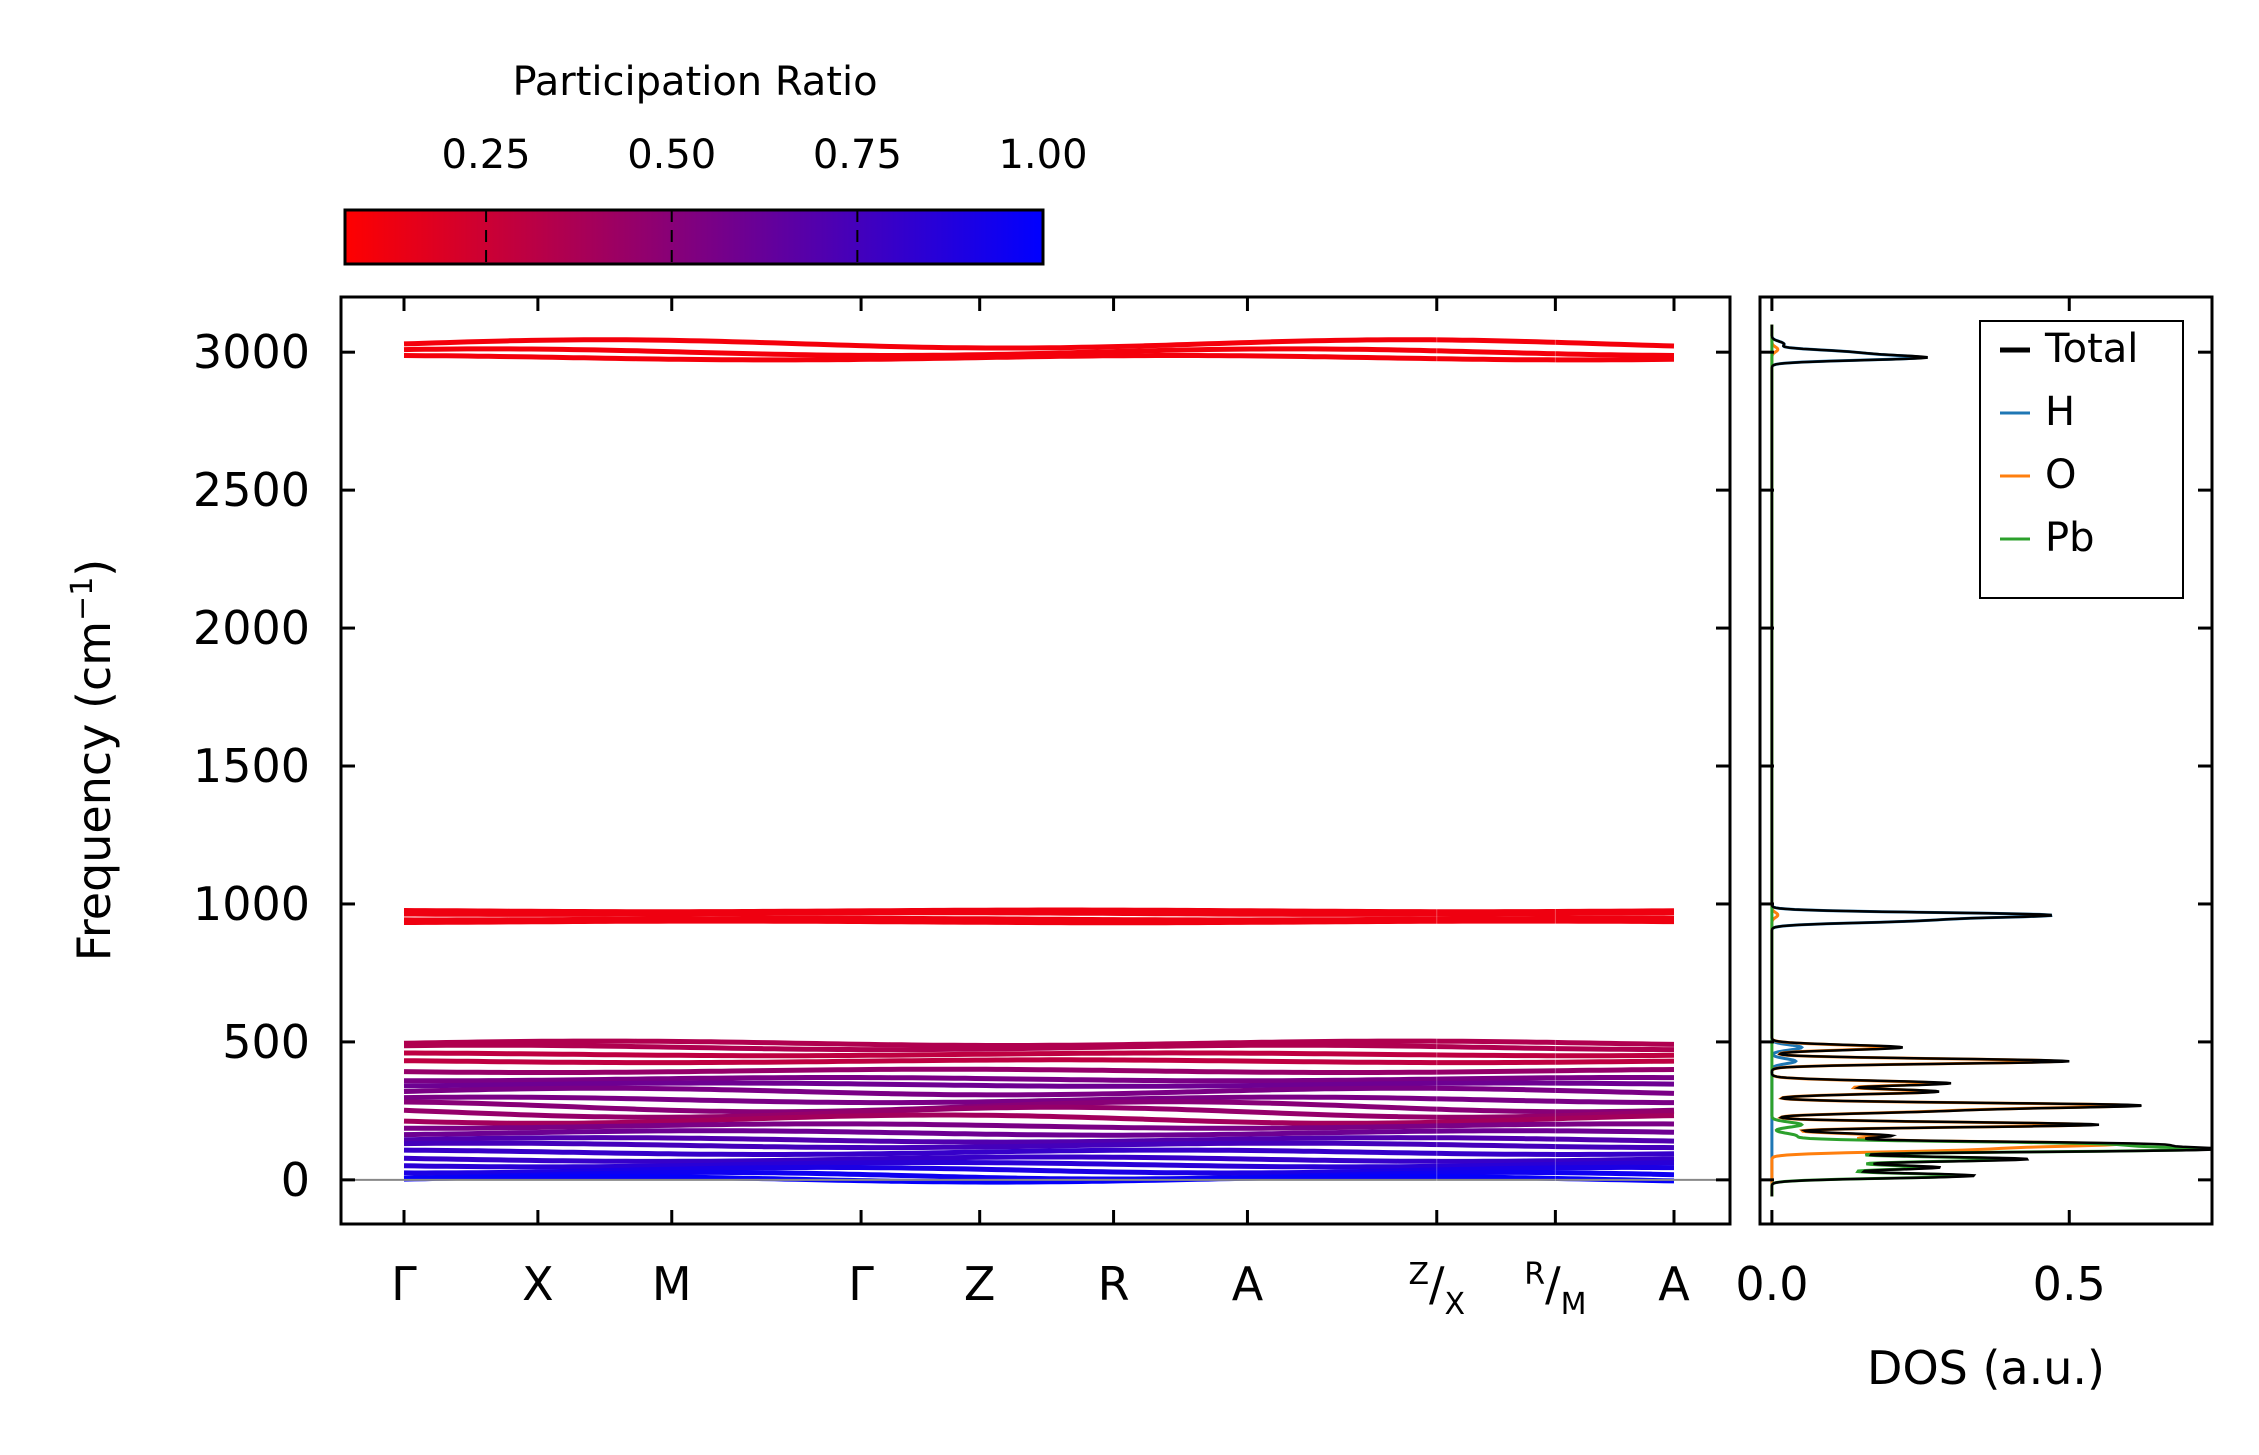 Image resolution: width=2259 pixels, height=1455 pixels. I want to click on k-point-label: R, so click(1114, 1284).